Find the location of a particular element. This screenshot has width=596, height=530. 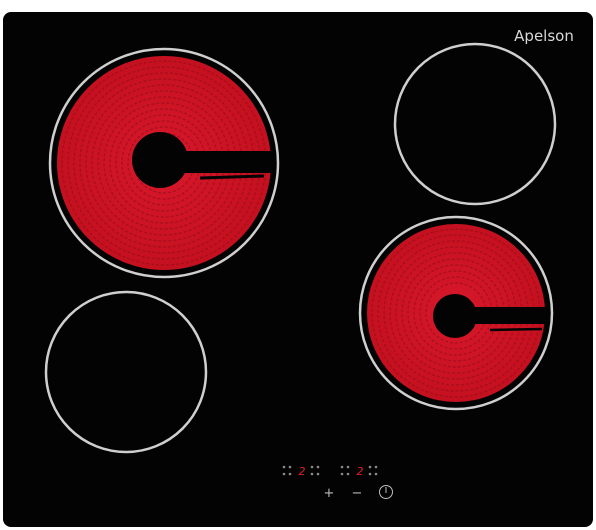

brand-logo: Apelson is located at coordinates (544, 36).